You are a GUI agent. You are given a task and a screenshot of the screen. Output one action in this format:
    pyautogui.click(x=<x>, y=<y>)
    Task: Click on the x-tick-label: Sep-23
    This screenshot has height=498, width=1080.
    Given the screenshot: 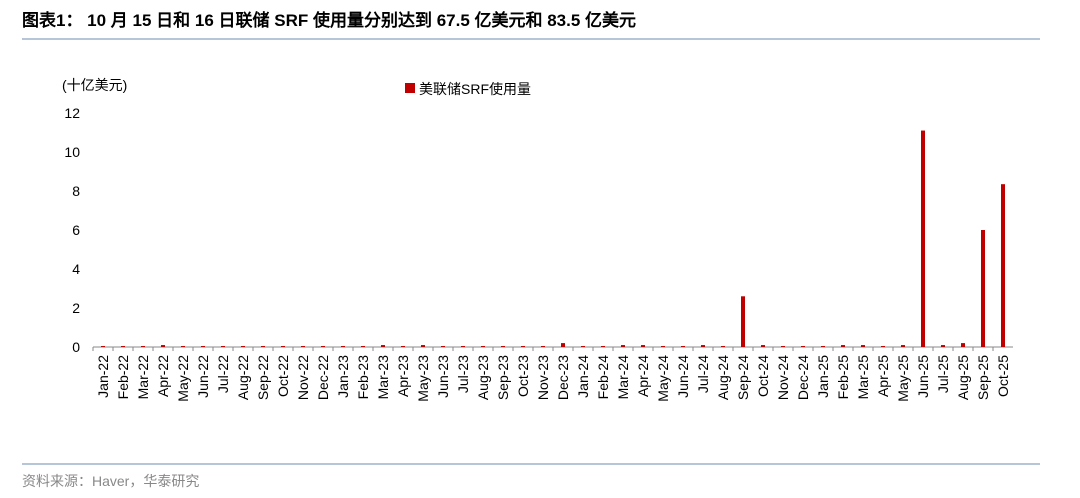 What is the action you would take?
    pyautogui.click(x=503, y=377)
    